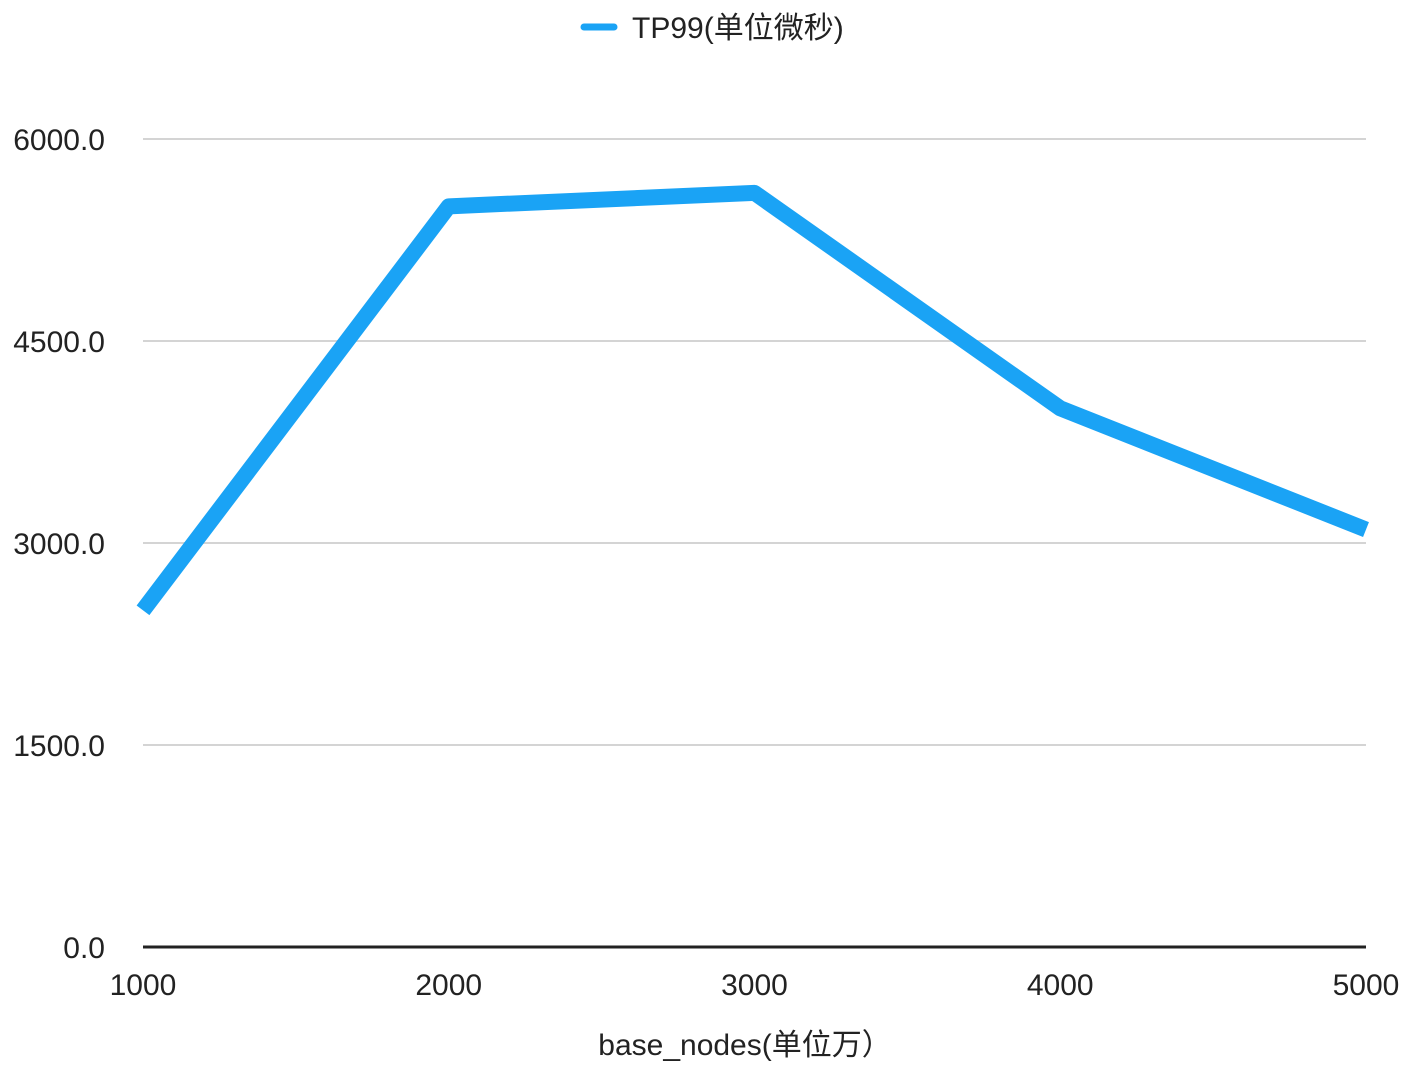 Image resolution: width=1404 pixels, height=1068 pixels. Describe the element at coordinates (448, 985) in the screenshot. I see `x-tick-label: 2000` at that location.